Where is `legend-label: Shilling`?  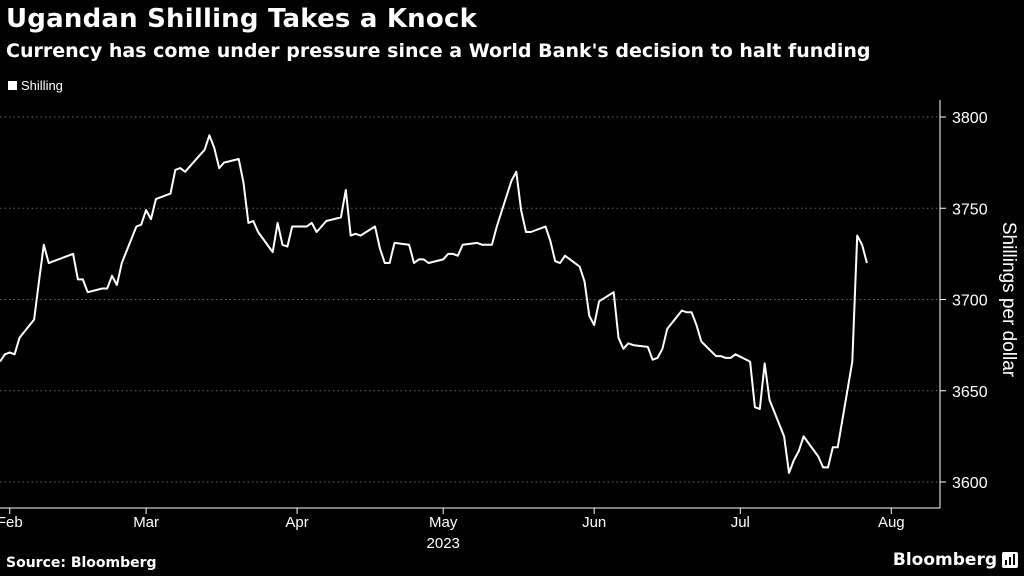
legend-label: Shilling is located at coordinates (42, 85).